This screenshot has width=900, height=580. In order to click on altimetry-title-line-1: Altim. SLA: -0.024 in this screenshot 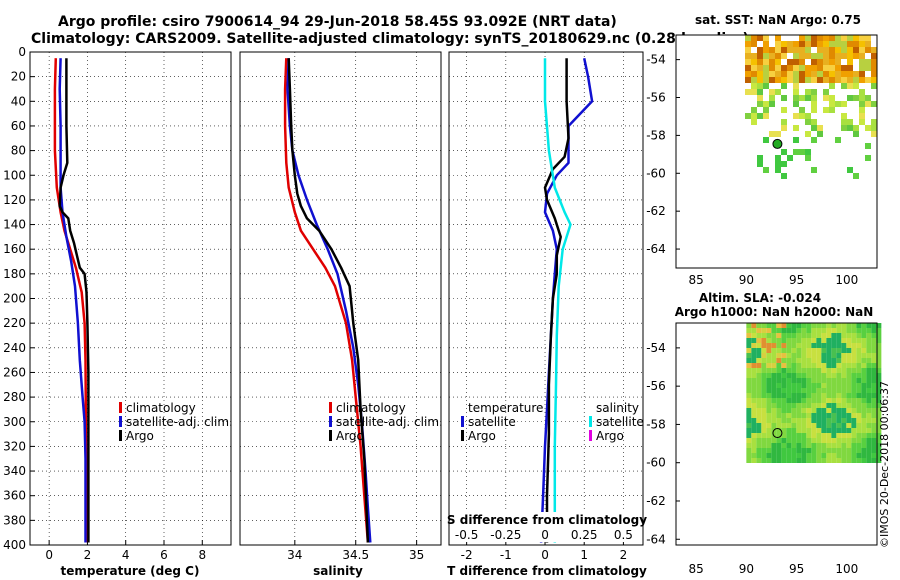, I will do `click(760, 298)`.